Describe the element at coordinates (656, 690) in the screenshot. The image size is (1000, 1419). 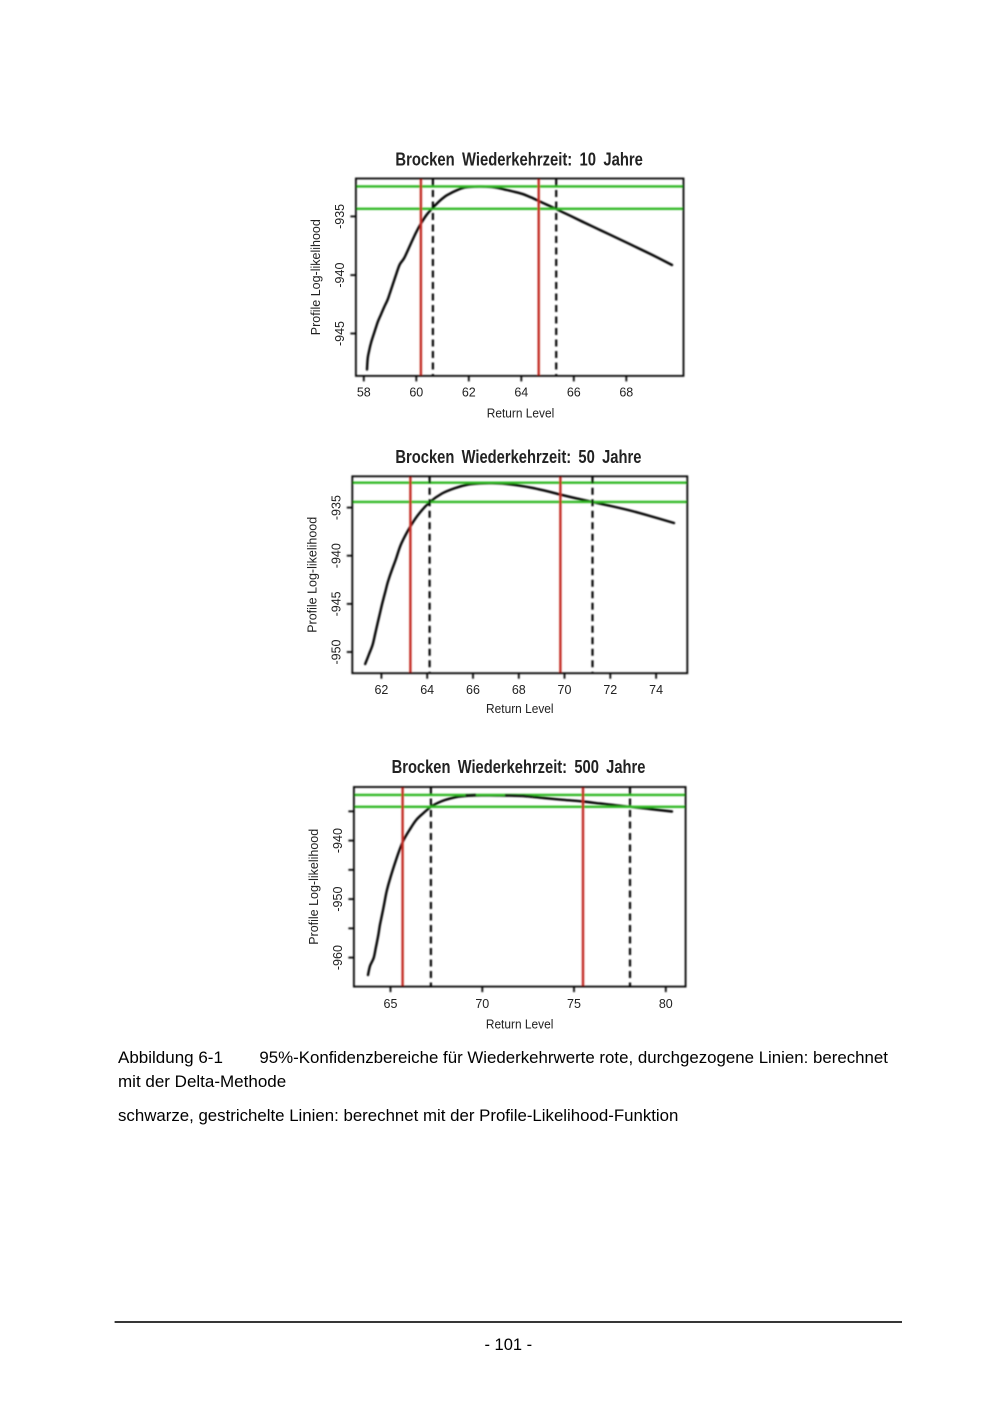
I see `svg-text: 74` at that location.